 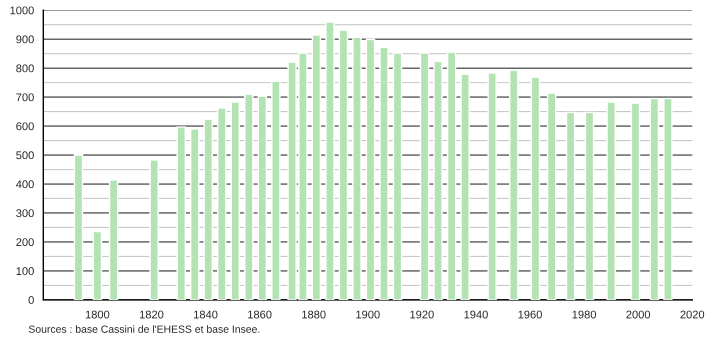 I want to click on y-tick-label: 300, so click(x=25, y=213).